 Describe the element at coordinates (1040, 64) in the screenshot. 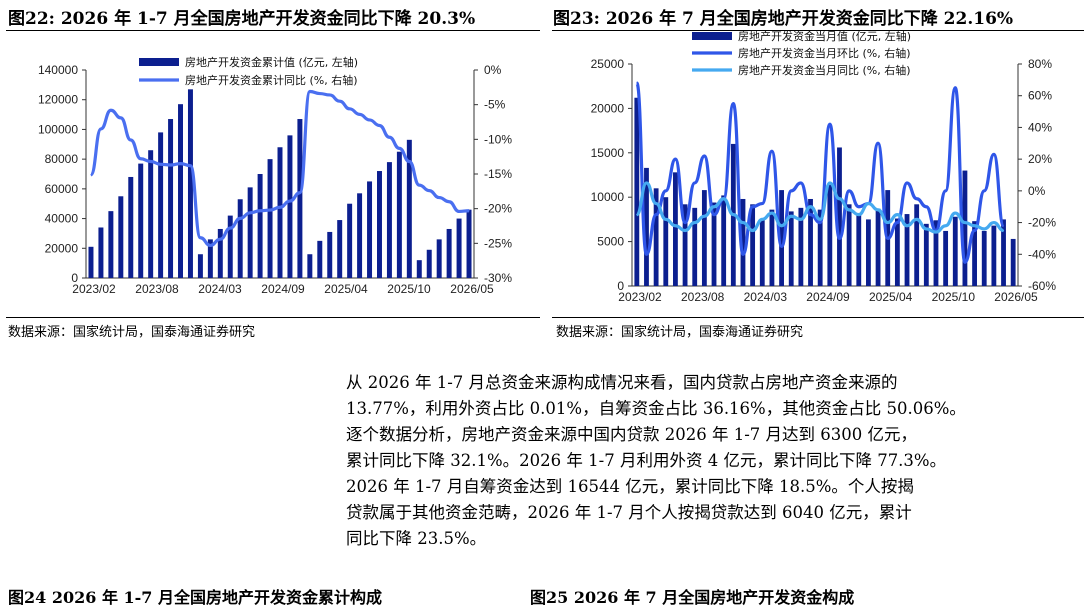

I see `y-right-tick-label: 80%` at that location.